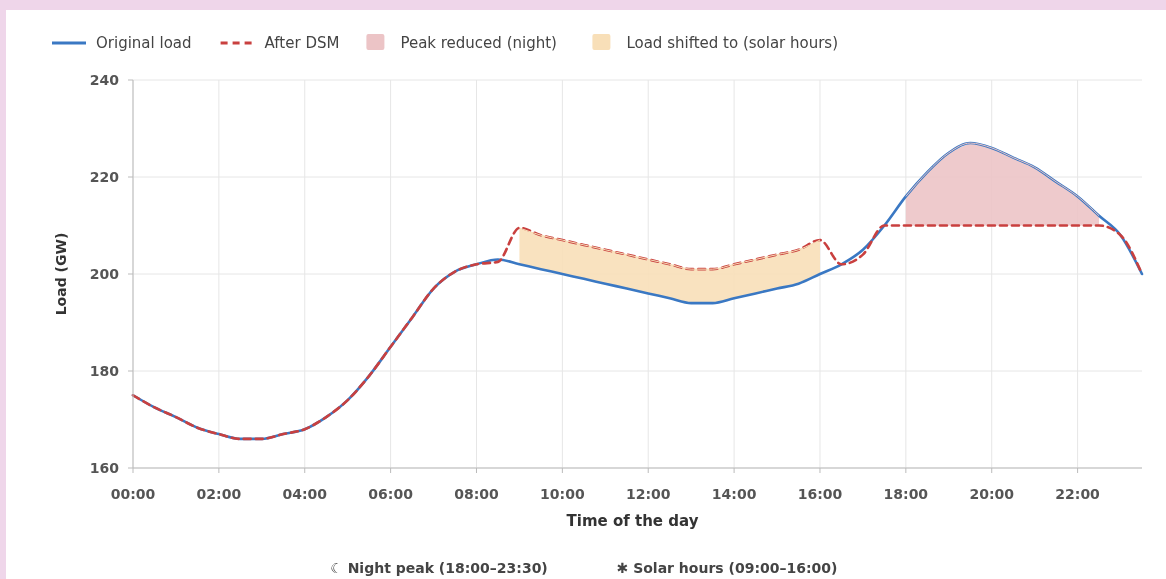 This screenshot has height=579, width=1166. Describe the element at coordinates (477, 494) in the screenshot. I see `x-tick-label: 08:00` at that location.